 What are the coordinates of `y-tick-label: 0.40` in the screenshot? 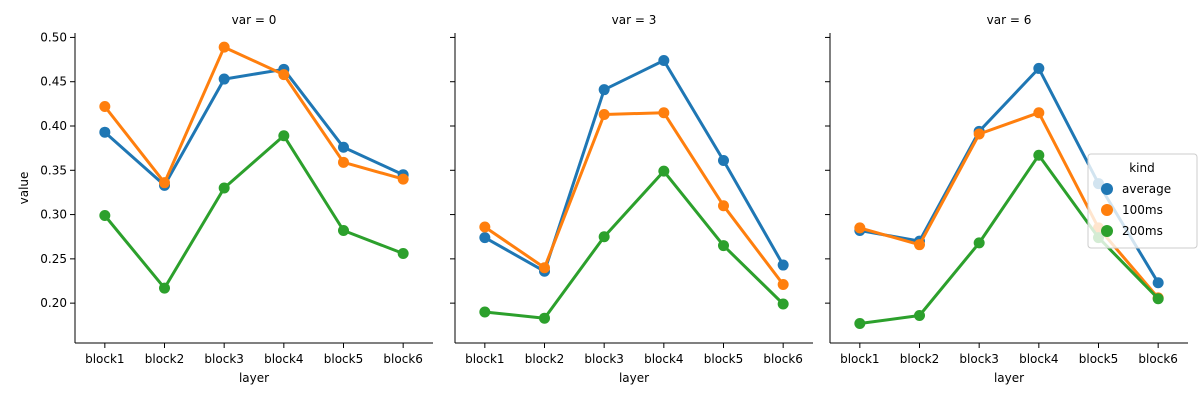 It's located at (53, 126).